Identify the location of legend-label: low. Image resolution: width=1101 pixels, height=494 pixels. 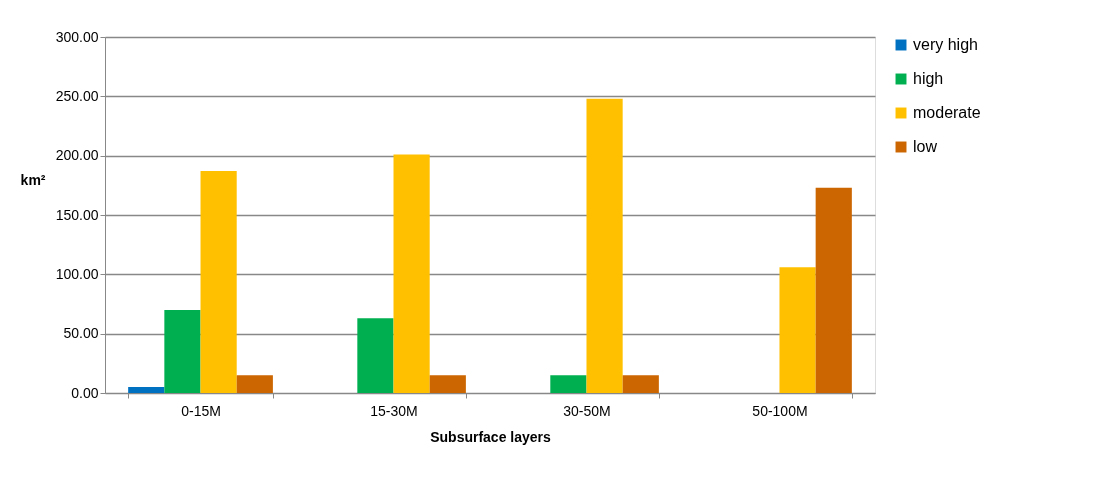
(925, 146).